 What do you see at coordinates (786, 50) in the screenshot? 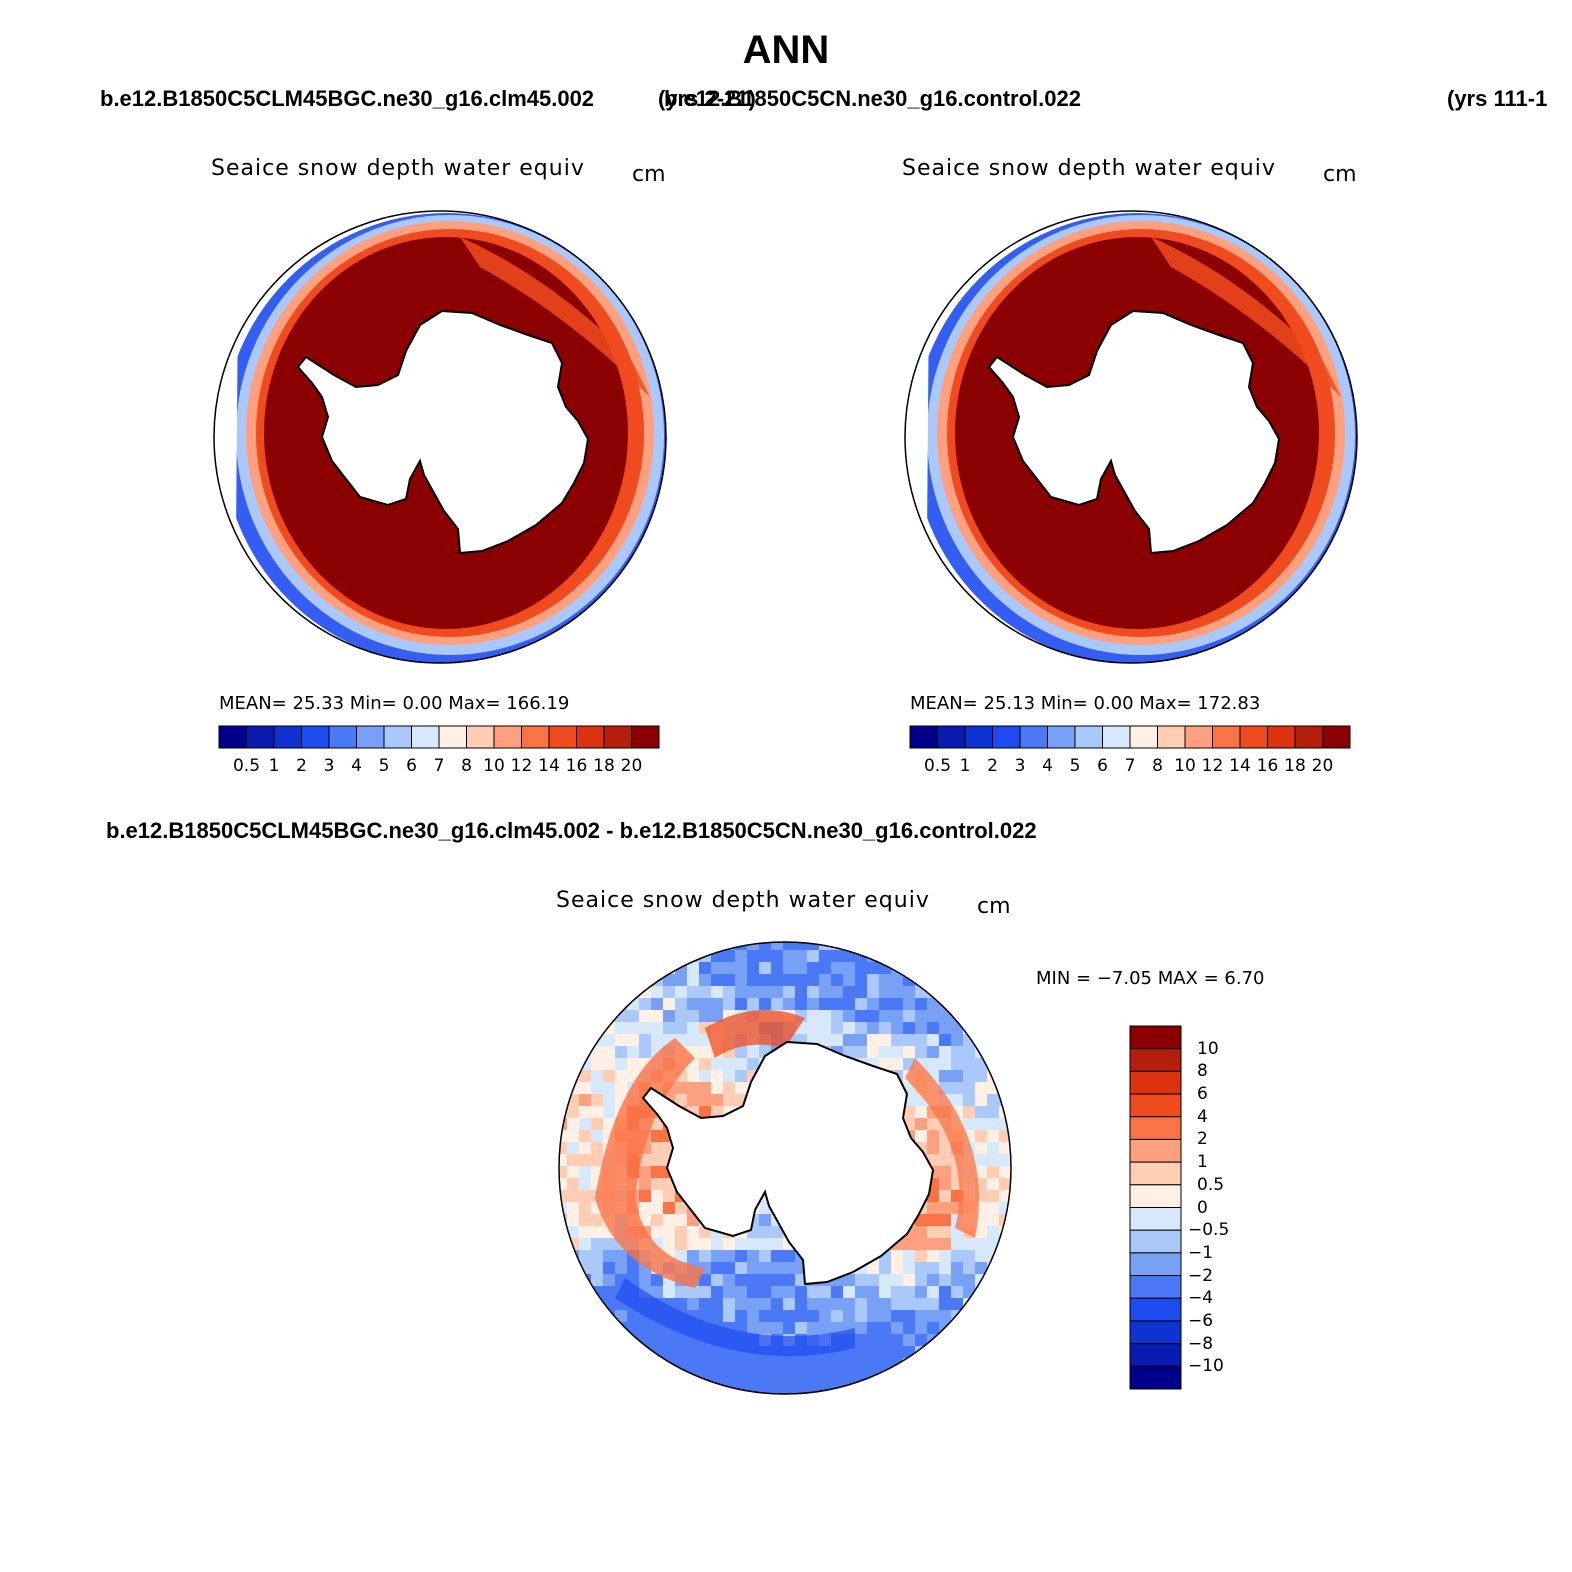
I see `main-title: ANN` at bounding box center [786, 50].